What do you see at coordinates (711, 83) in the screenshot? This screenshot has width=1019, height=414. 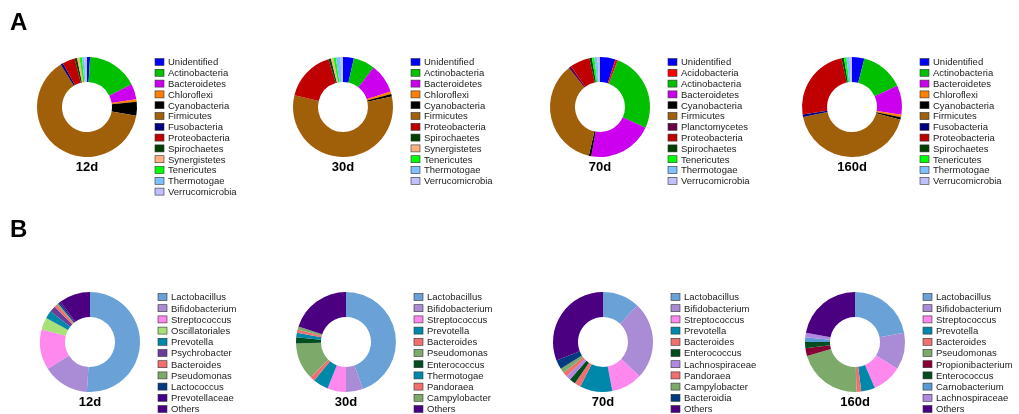 I see `legend-label: Actinobacteria` at bounding box center [711, 83].